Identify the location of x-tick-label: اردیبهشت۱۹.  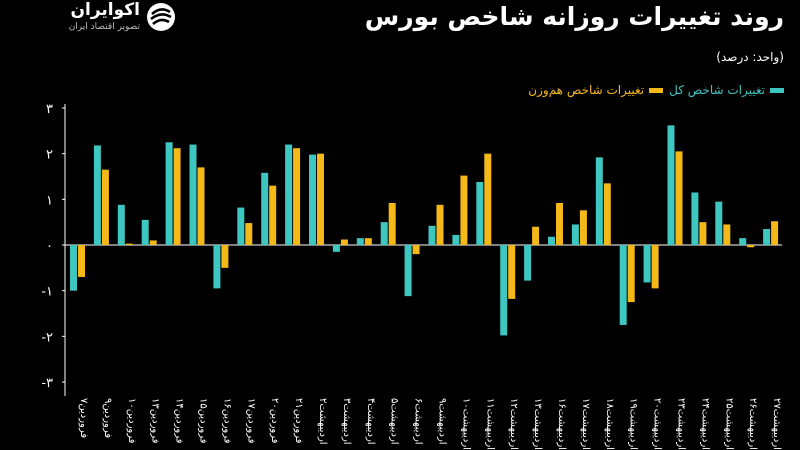
(633, 424).